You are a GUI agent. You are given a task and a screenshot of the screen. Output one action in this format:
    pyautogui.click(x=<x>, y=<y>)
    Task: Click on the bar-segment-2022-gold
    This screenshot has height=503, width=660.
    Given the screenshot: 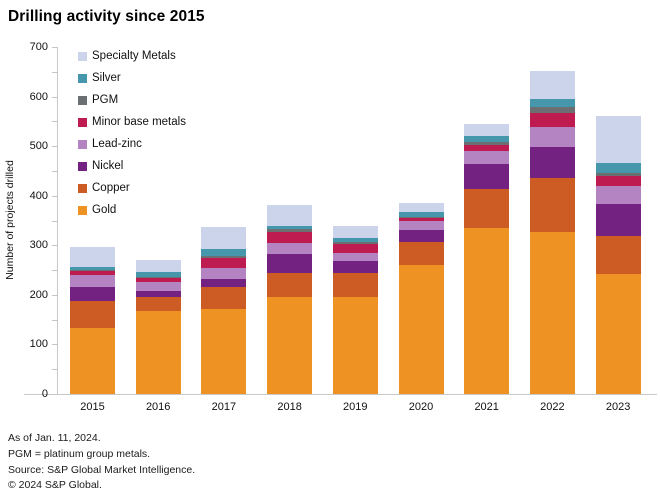 What is the action you would take?
    pyautogui.click(x=552, y=312)
    